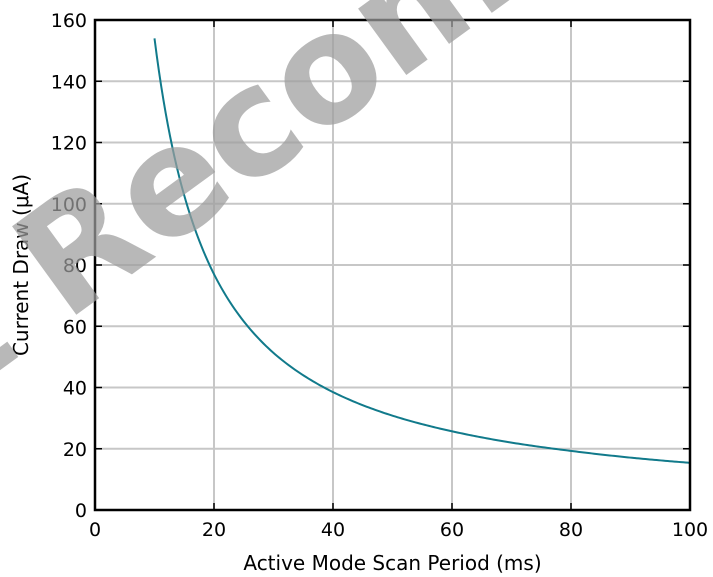  I want to click on x-tick-label: 80, so click(571, 530).